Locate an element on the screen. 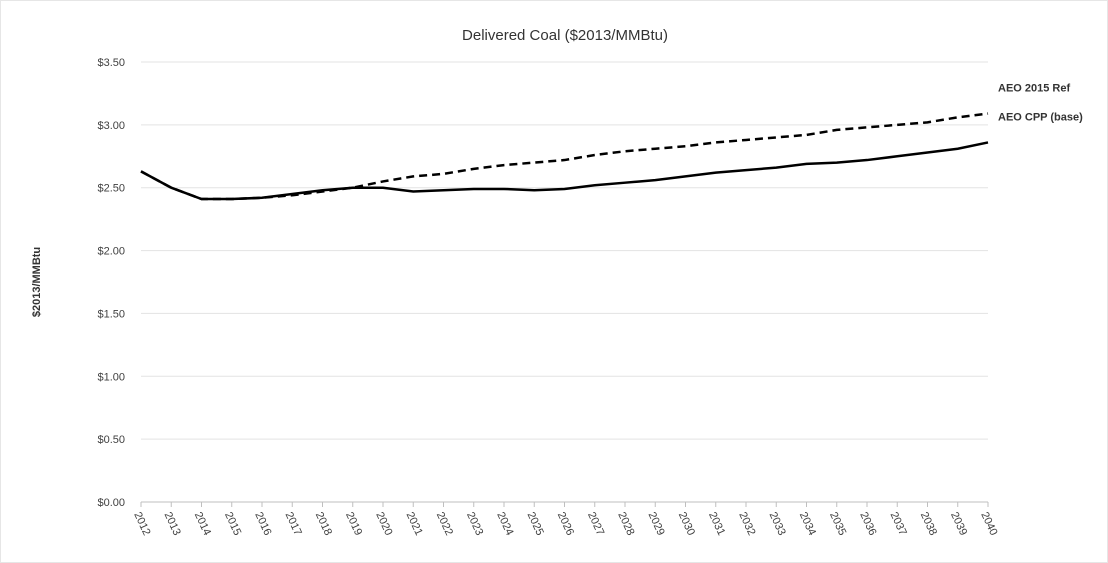  y-tick-label: $1.50 is located at coordinates (111, 314).